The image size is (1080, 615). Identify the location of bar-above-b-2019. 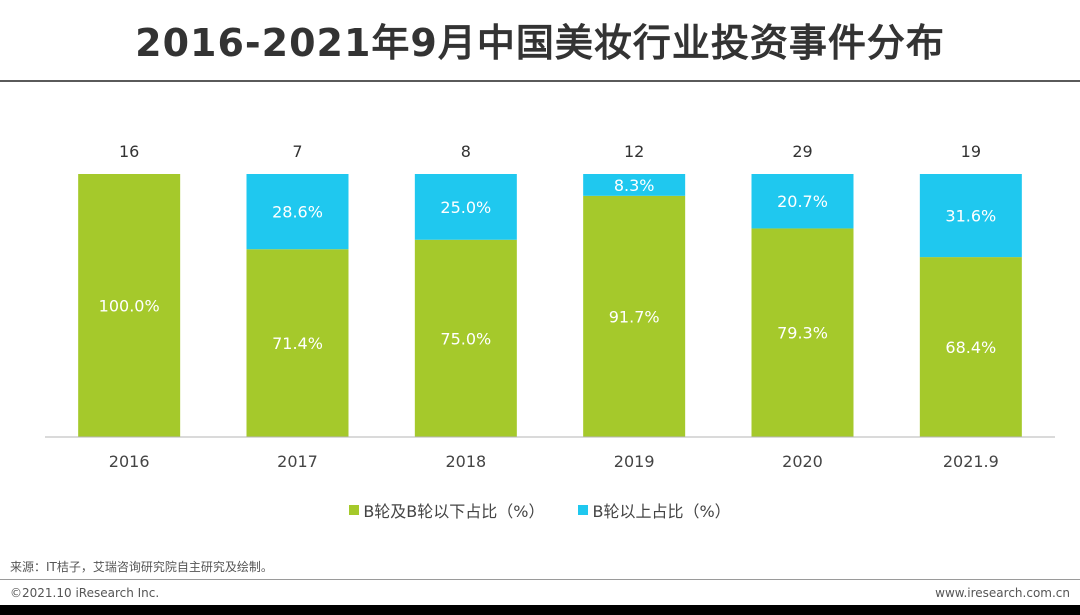
(634, 185).